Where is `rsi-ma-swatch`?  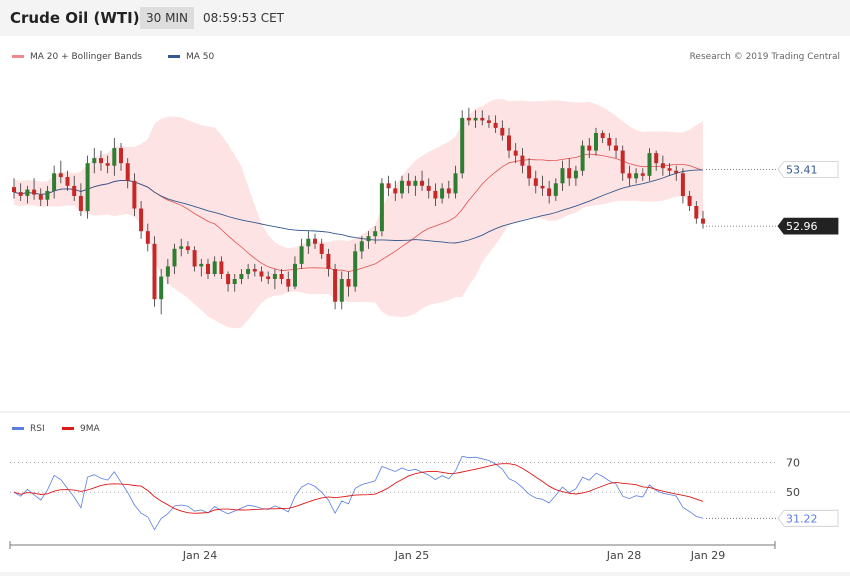 rsi-ma-swatch is located at coordinates (68, 428).